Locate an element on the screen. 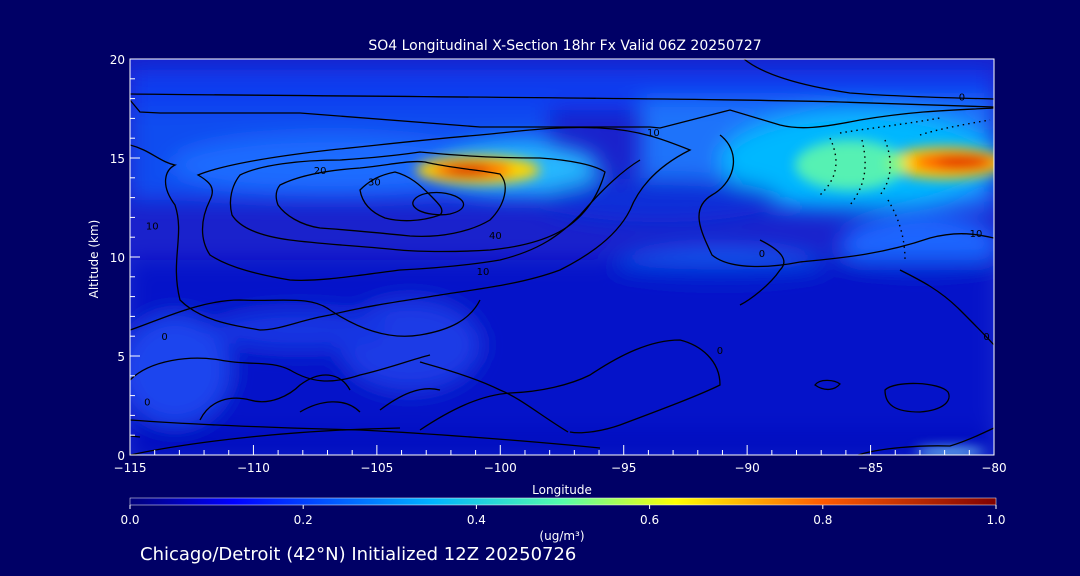  x-tick-label: −110 is located at coordinates (253, 468).